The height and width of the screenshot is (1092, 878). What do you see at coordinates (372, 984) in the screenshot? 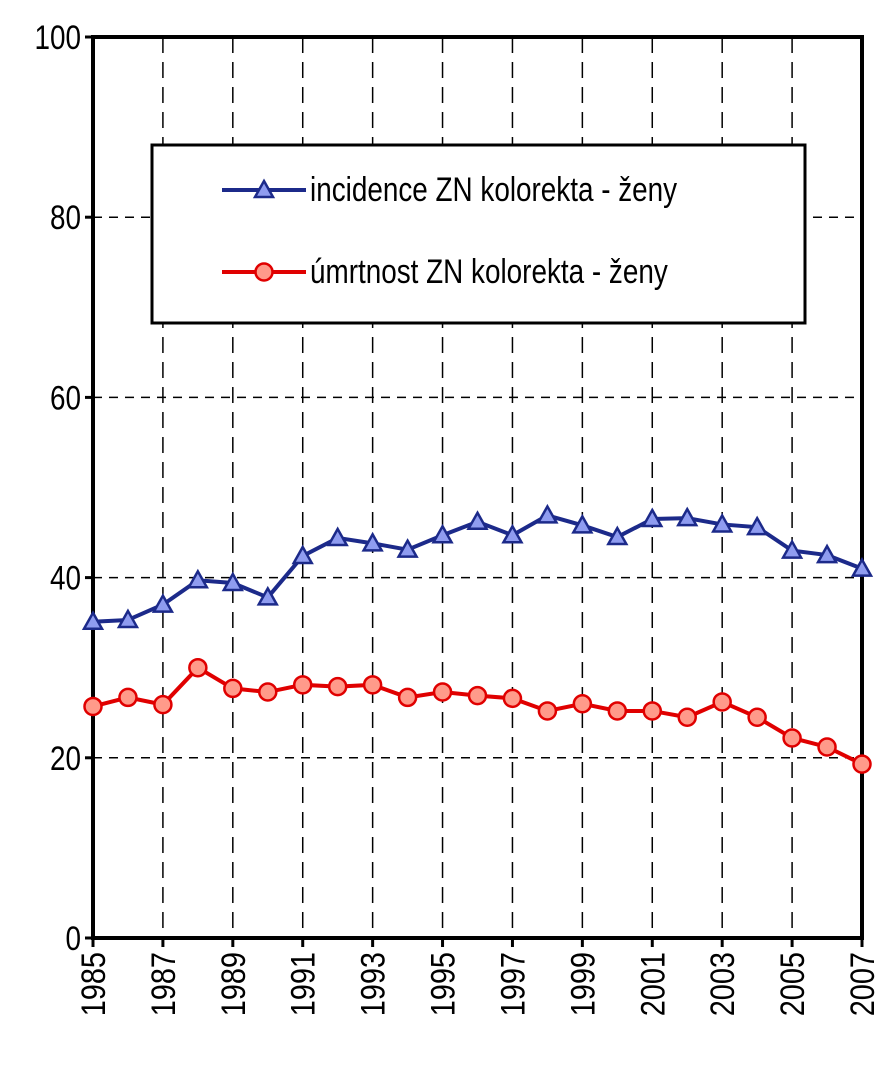
I see `x-tick-label: 1993` at bounding box center [372, 984].